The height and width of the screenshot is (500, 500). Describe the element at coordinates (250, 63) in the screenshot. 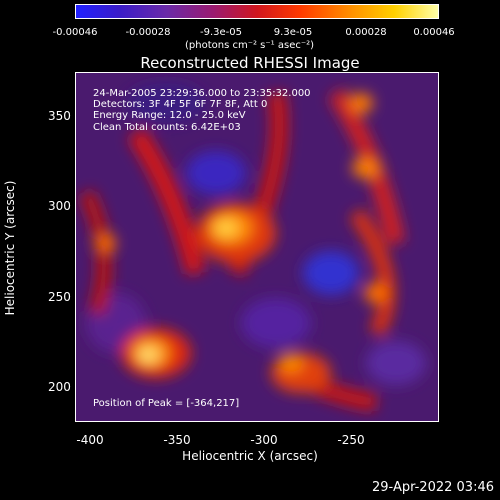

I see `plot-title: Reconstructed RHESSI Image` at that location.